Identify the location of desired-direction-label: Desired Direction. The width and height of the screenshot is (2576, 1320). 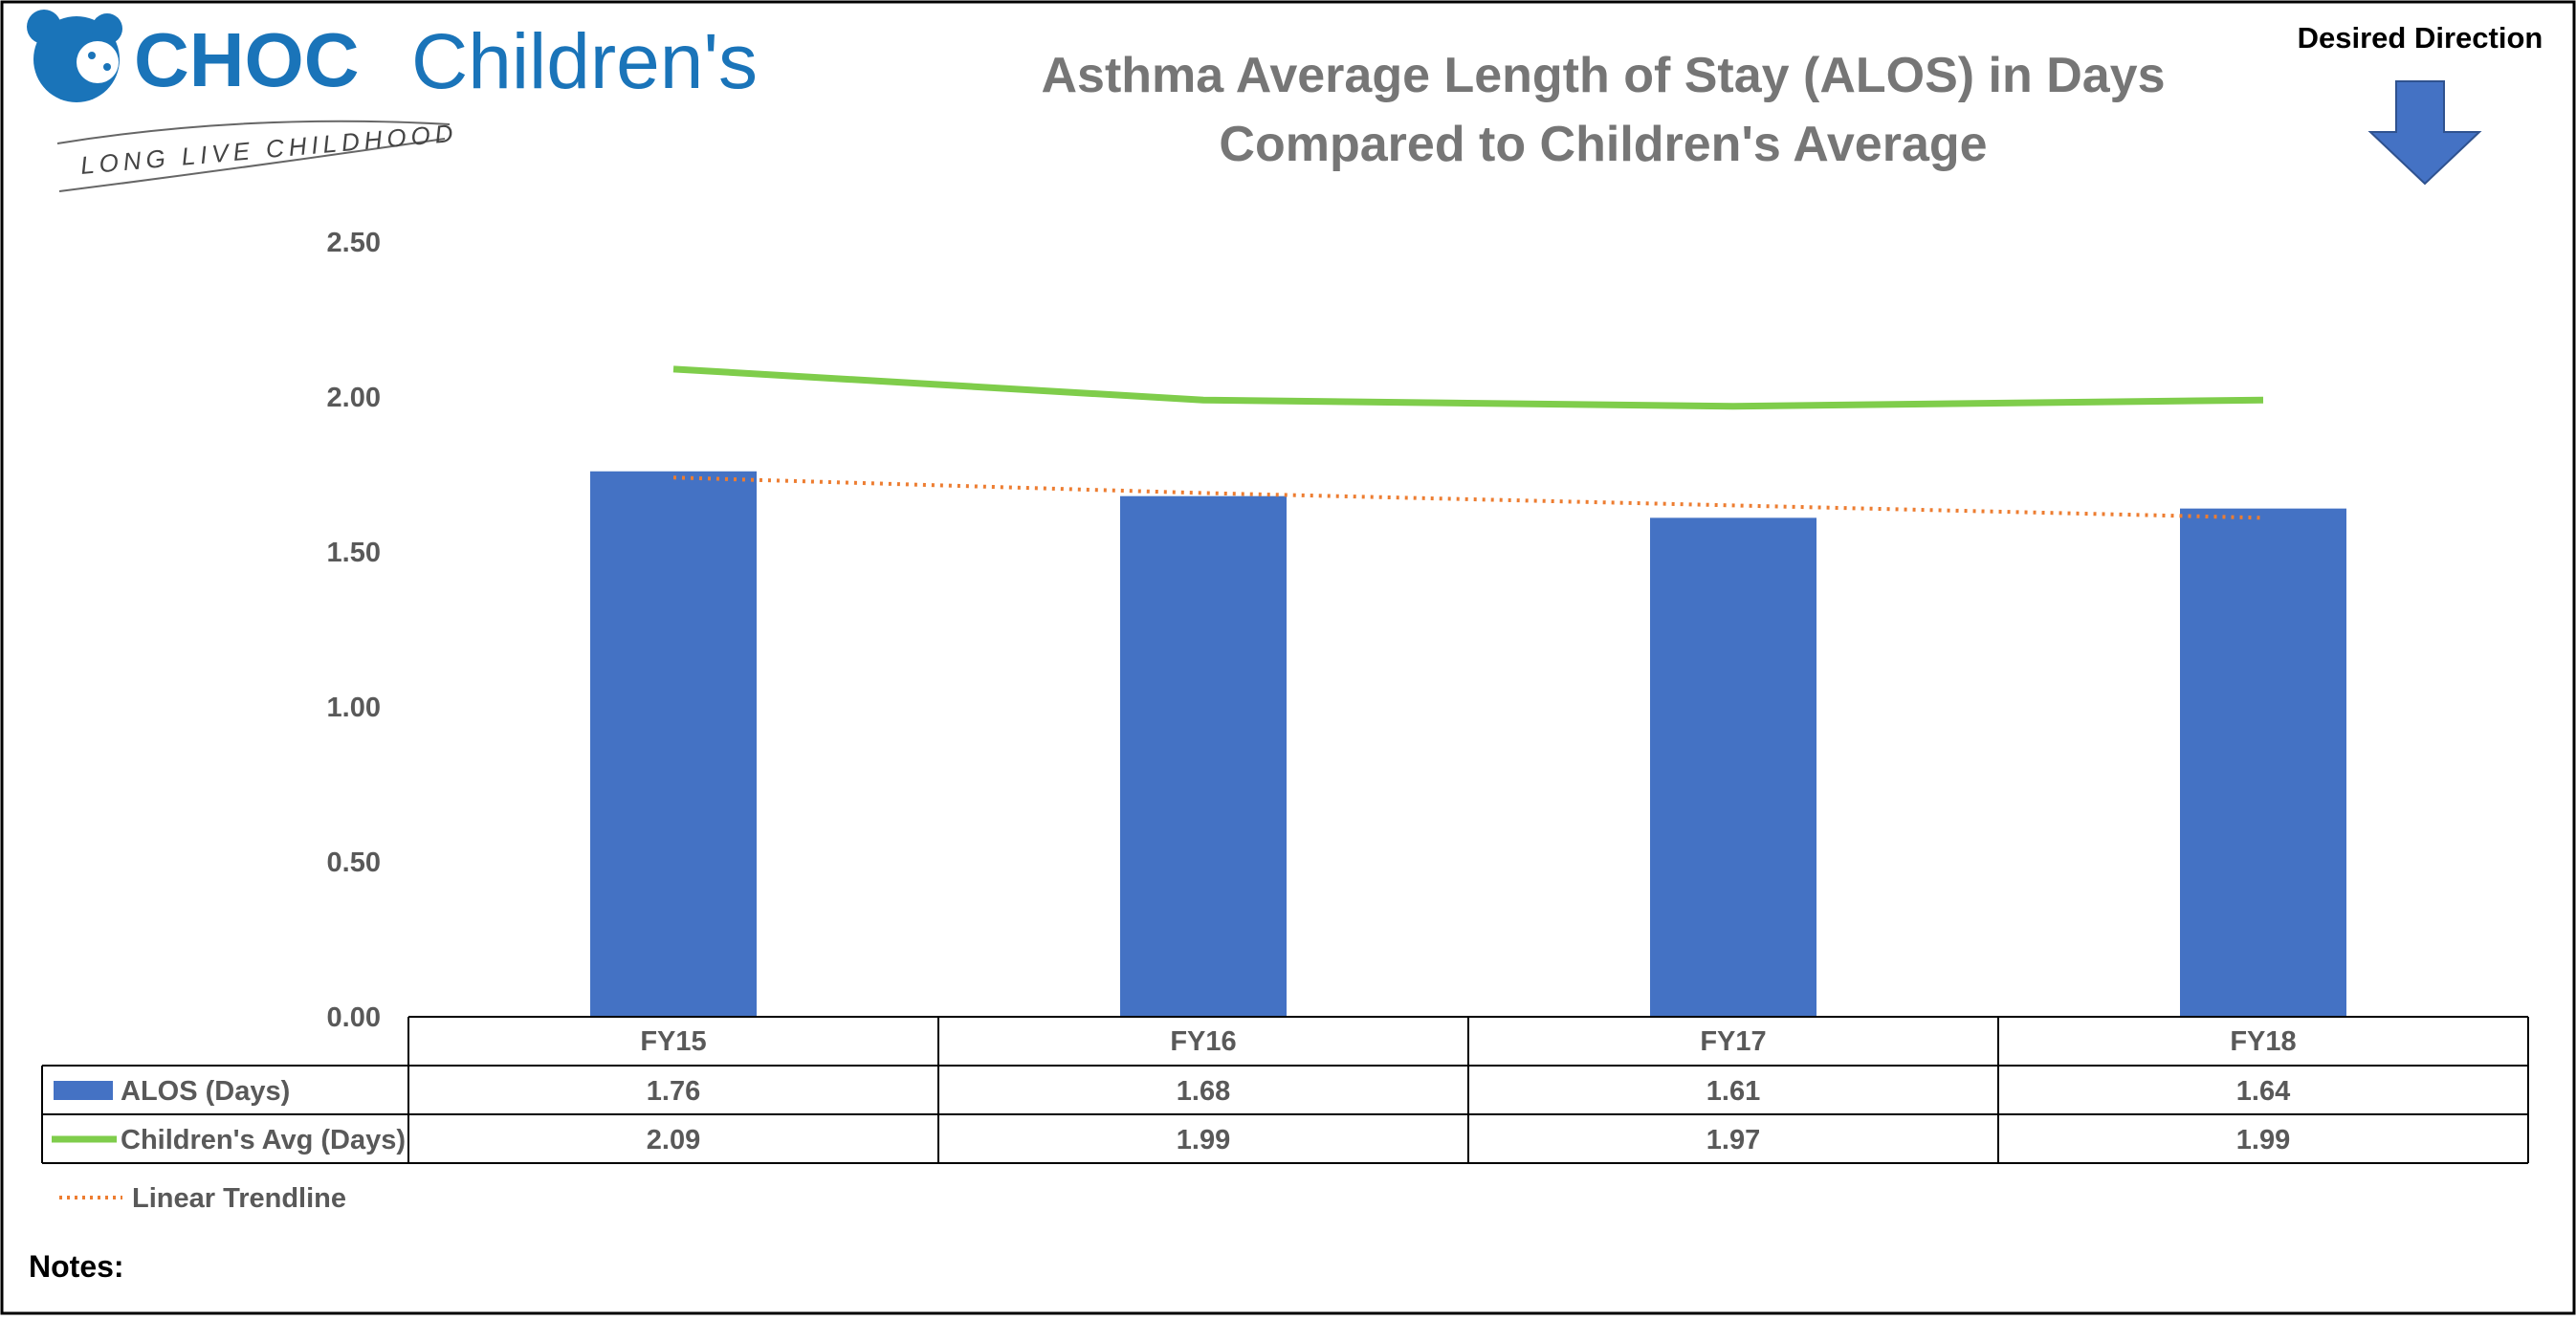
(2420, 38).